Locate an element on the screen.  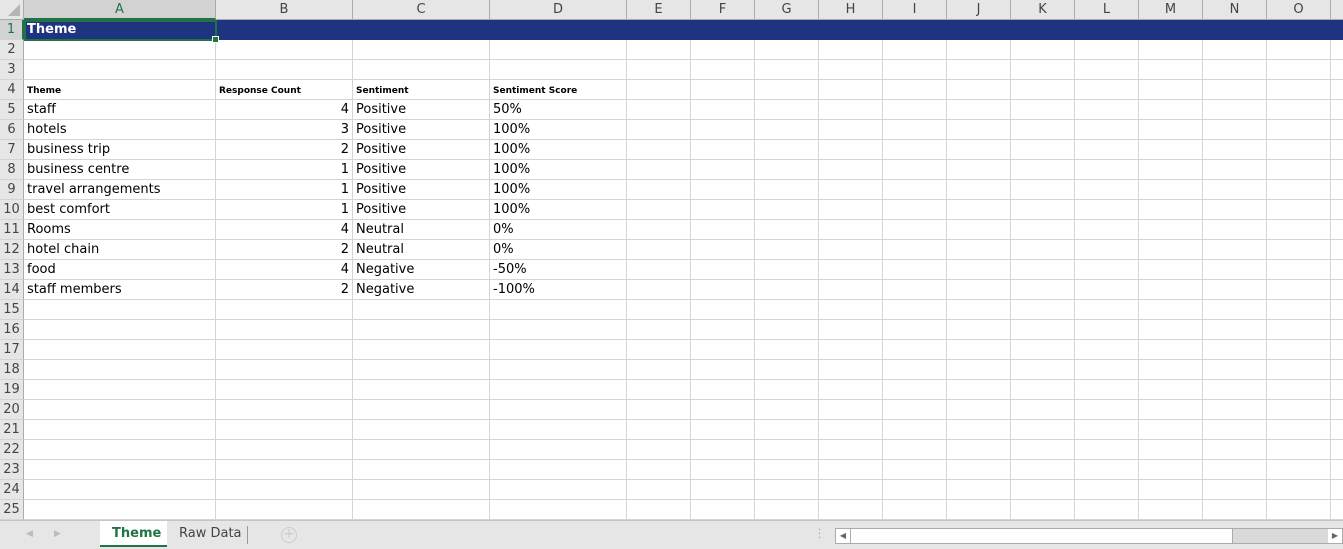
column-header-l: L is located at coordinates (1107, 10).